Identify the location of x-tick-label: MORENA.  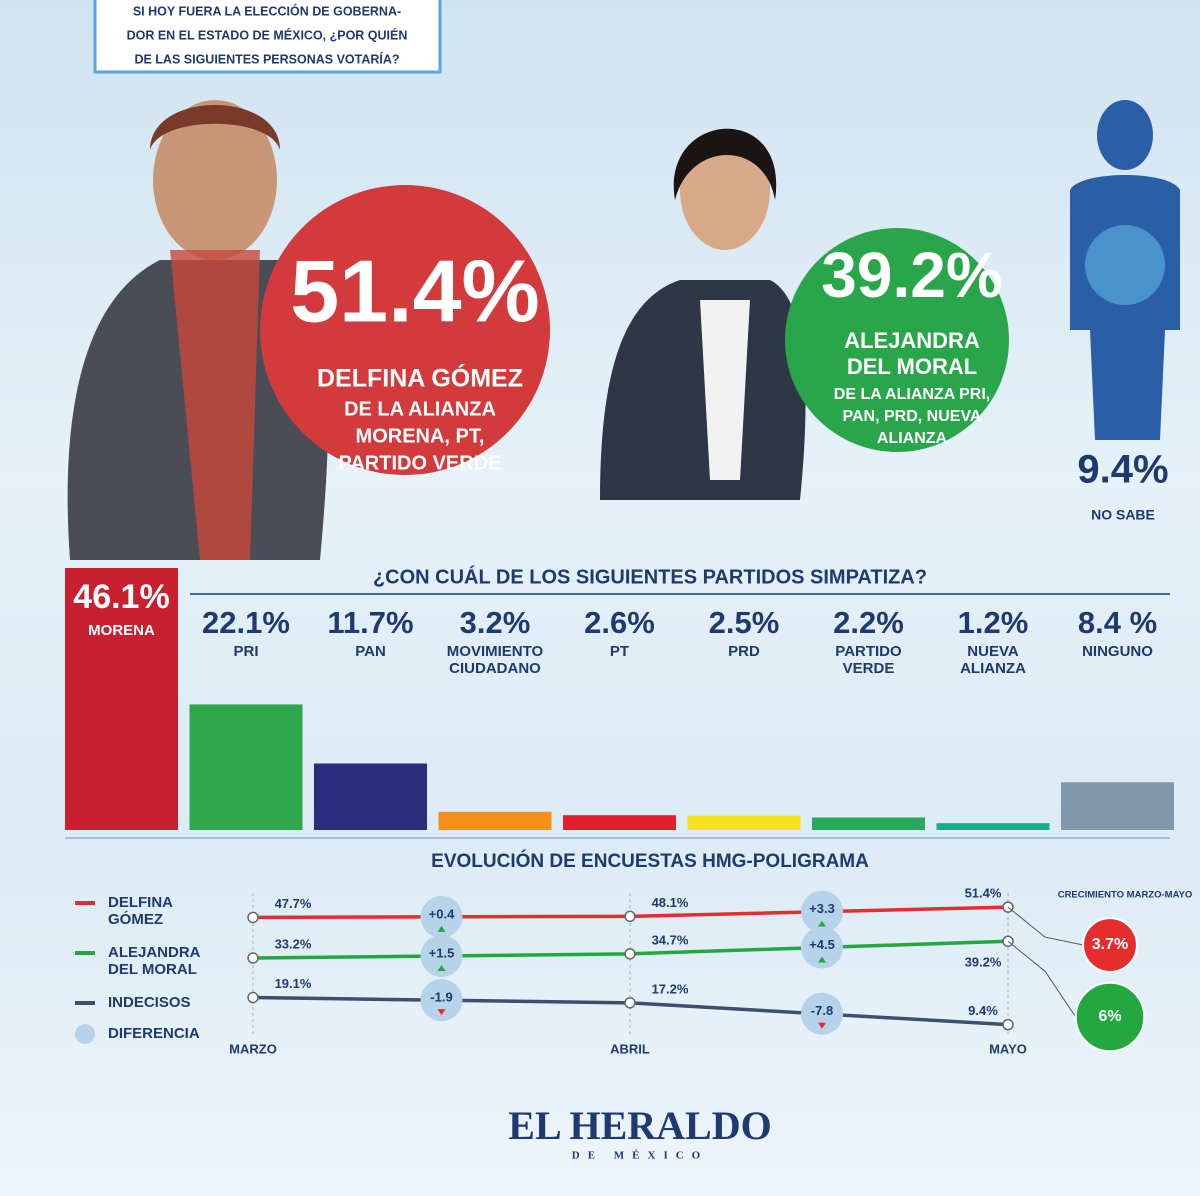
(121, 630).